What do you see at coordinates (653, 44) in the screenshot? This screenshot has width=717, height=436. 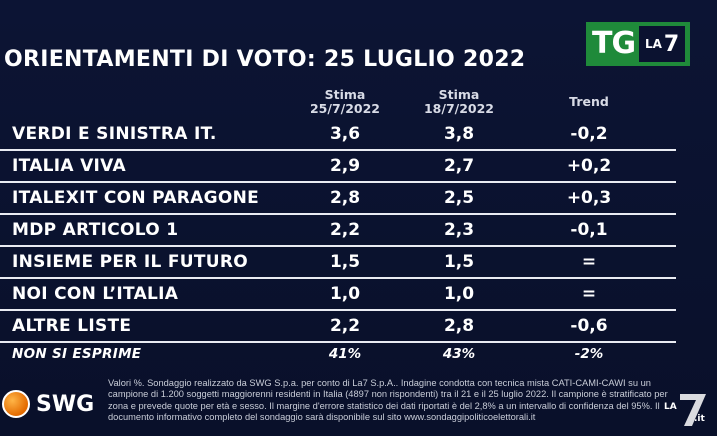 I see `la7-logo-la: LA` at bounding box center [653, 44].